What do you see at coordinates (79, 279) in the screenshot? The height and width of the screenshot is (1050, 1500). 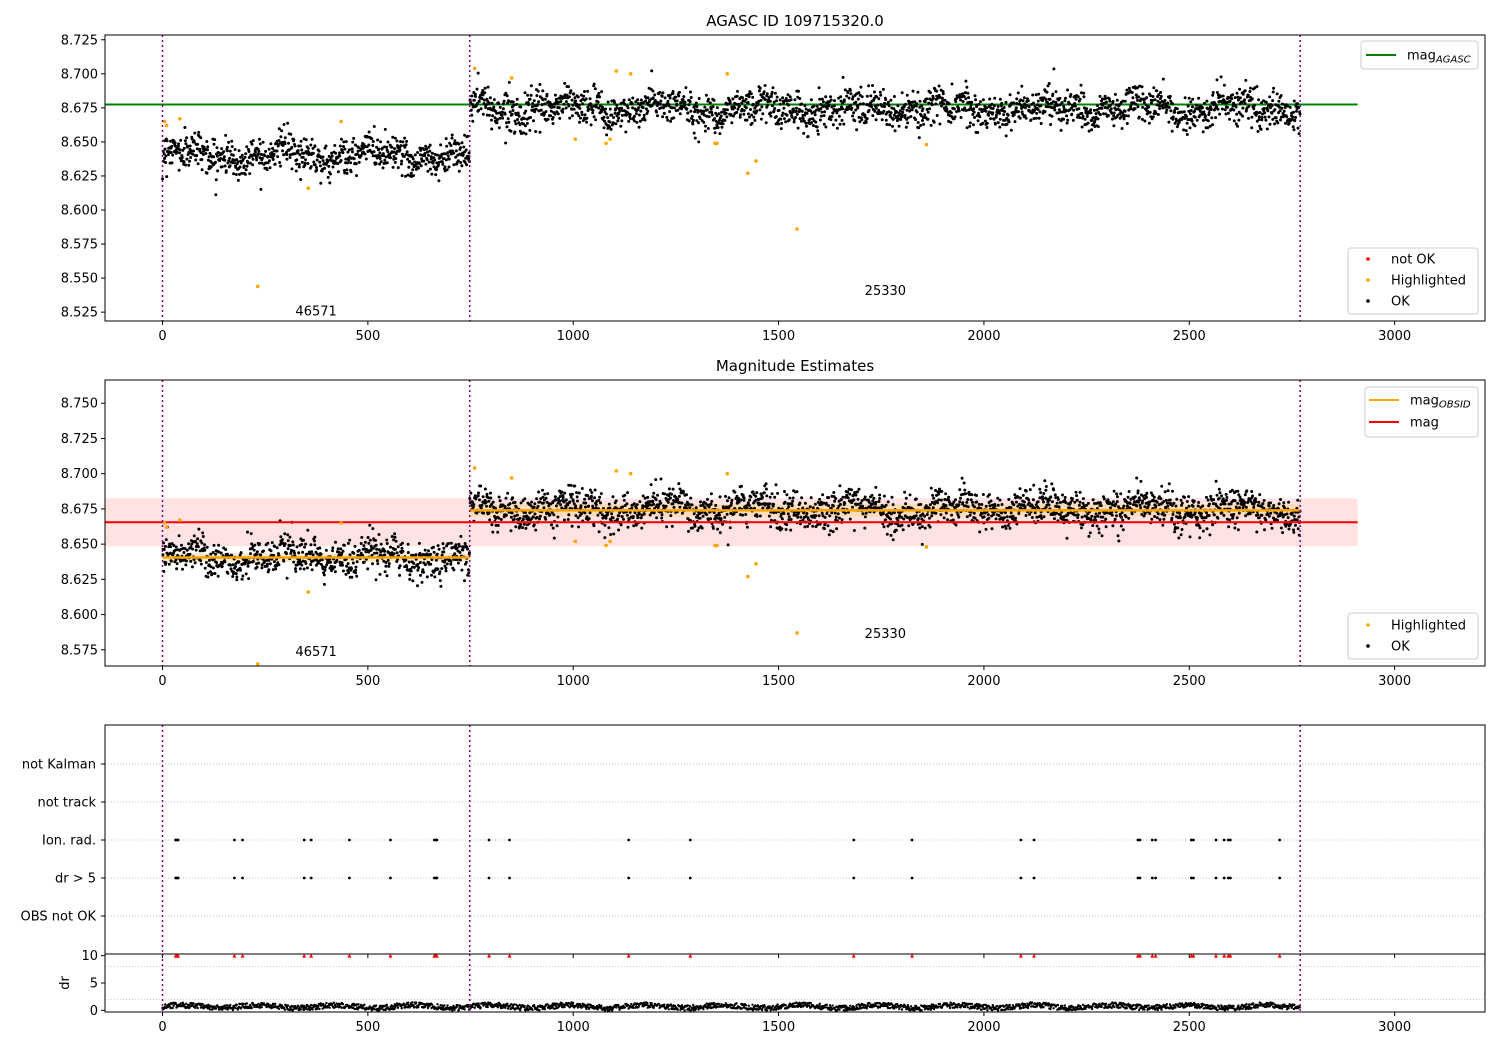 I see `y-tick-label: 8.550` at bounding box center [79, 279].